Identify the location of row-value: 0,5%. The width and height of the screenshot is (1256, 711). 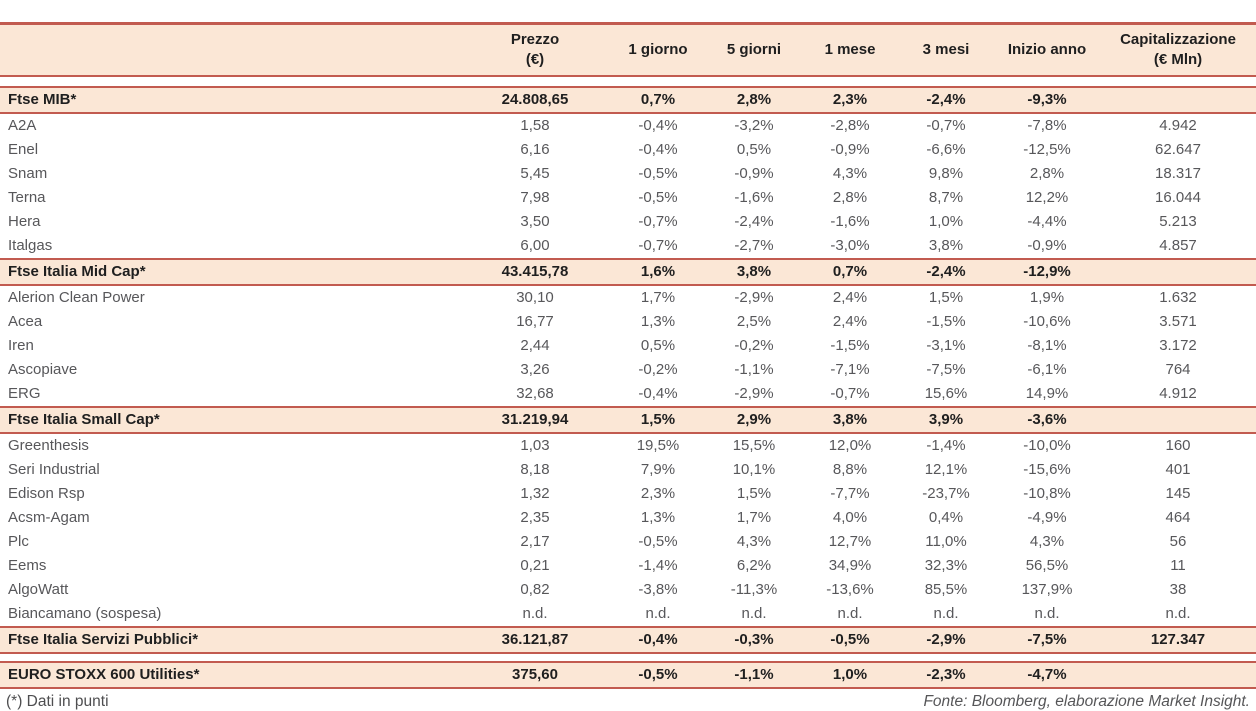
(658, 345).